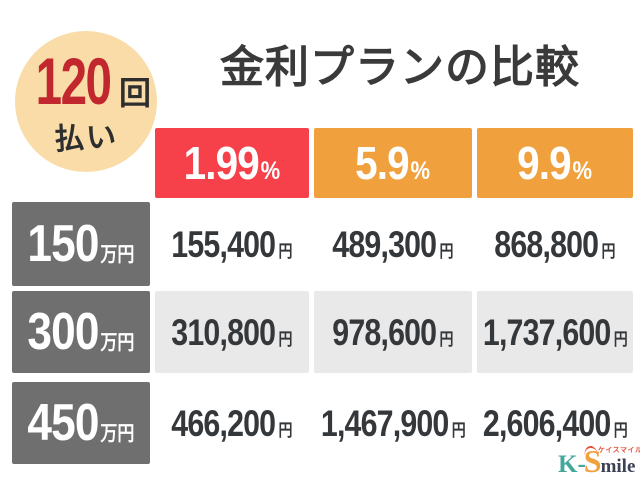 The height and width of the screenshot is (480, 640). I want to click on rate-header-1-99-text: 1.99%, so click(232, 163).